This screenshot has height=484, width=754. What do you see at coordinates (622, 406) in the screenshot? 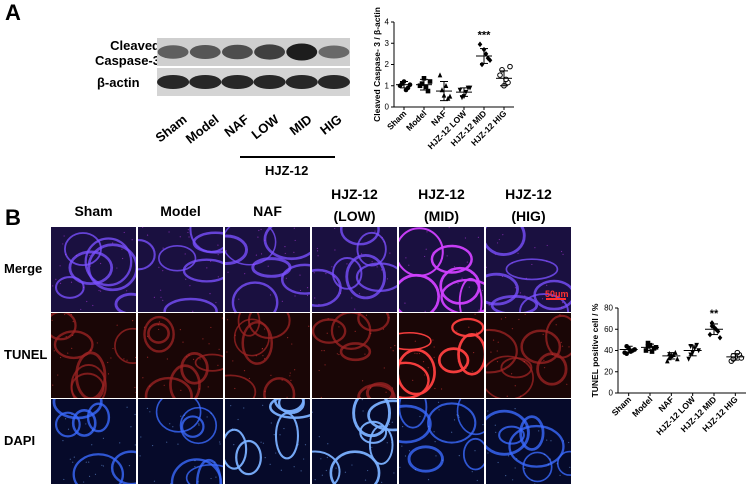
I see `x-category-label: Sham` at bounding box center [622, 406].